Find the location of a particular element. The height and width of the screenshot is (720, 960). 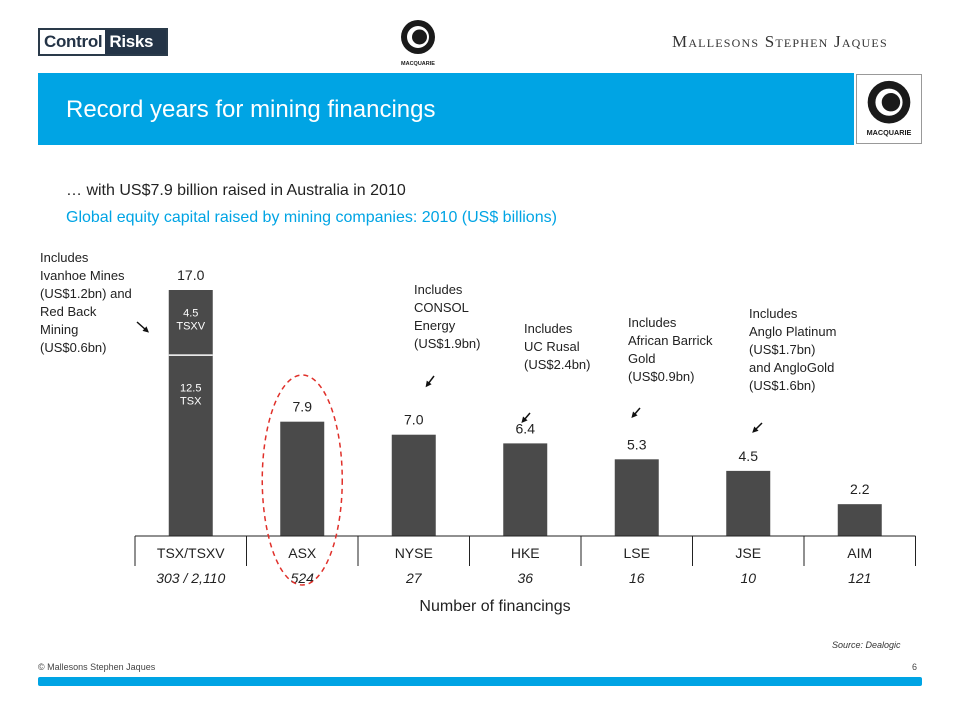

stack-segment-label: TSXV is located at coordinates (190, 327).